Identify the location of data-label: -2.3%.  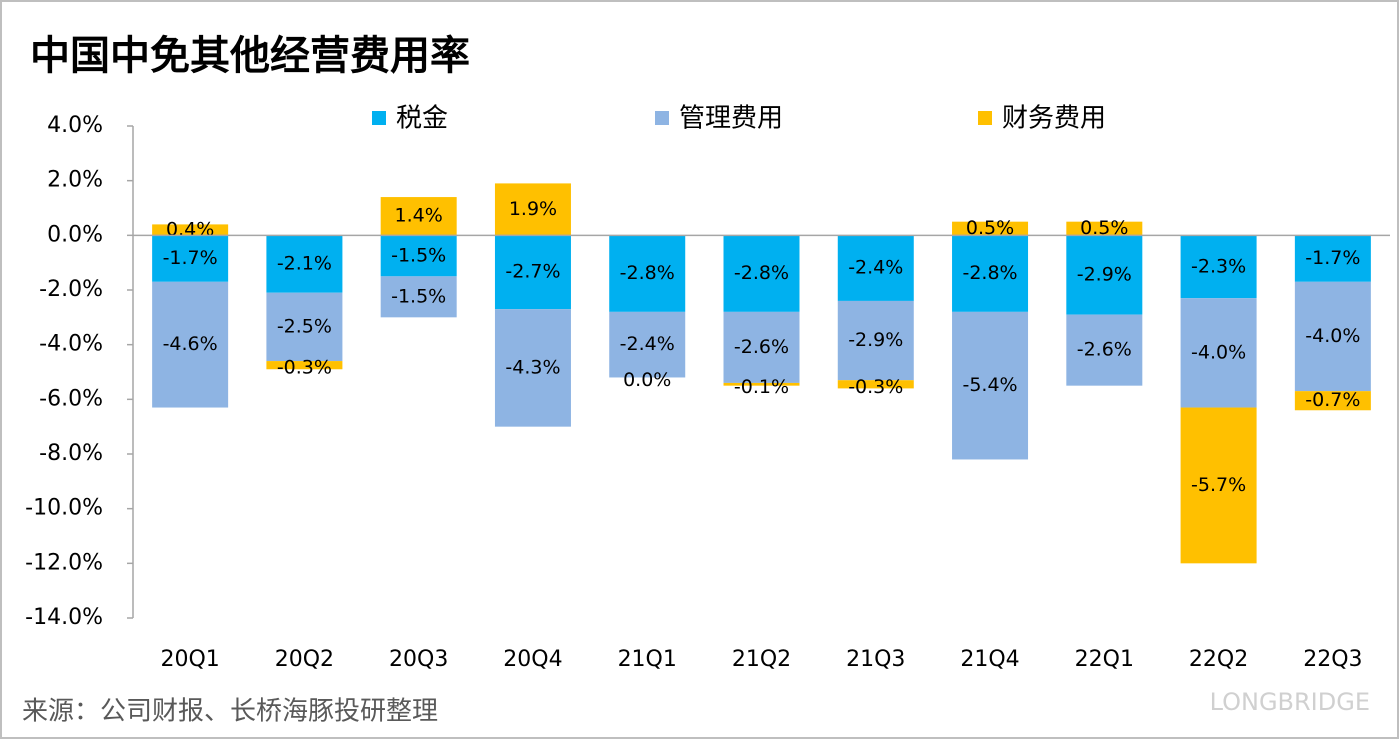
(1218, 266).